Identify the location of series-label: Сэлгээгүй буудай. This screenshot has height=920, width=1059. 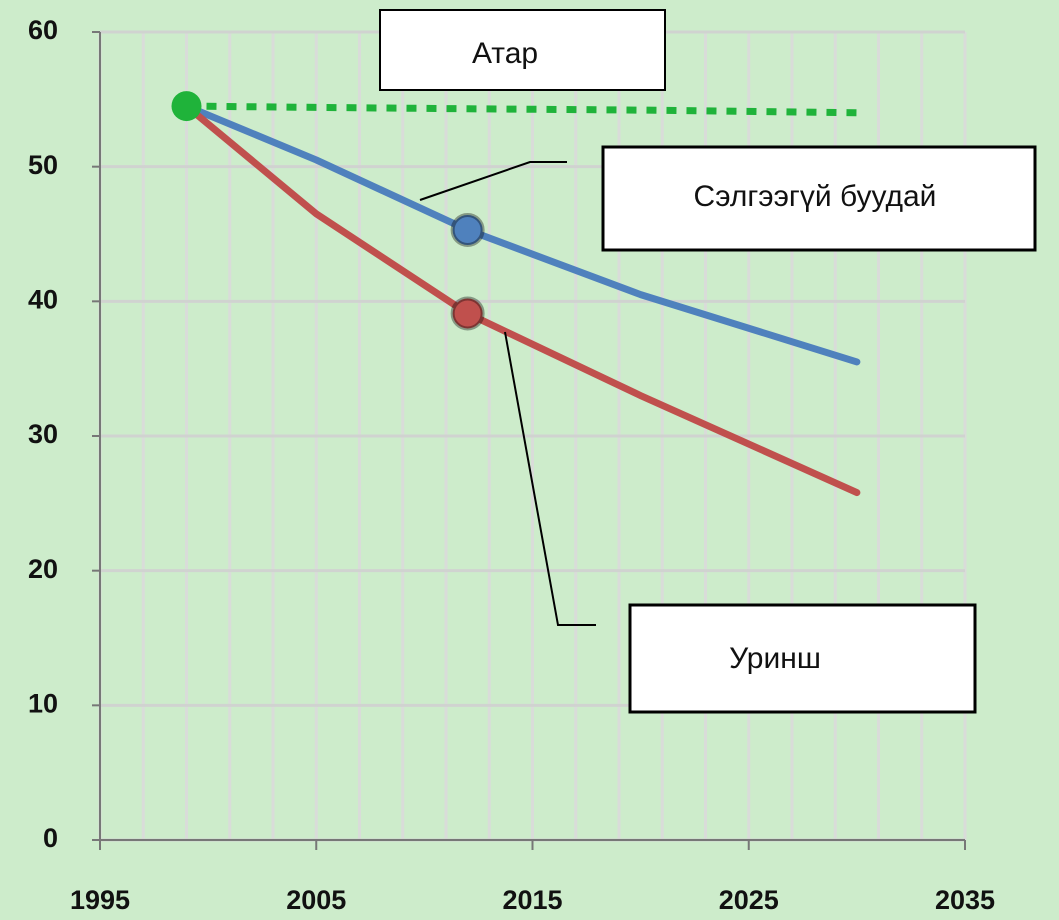
(815, 196).